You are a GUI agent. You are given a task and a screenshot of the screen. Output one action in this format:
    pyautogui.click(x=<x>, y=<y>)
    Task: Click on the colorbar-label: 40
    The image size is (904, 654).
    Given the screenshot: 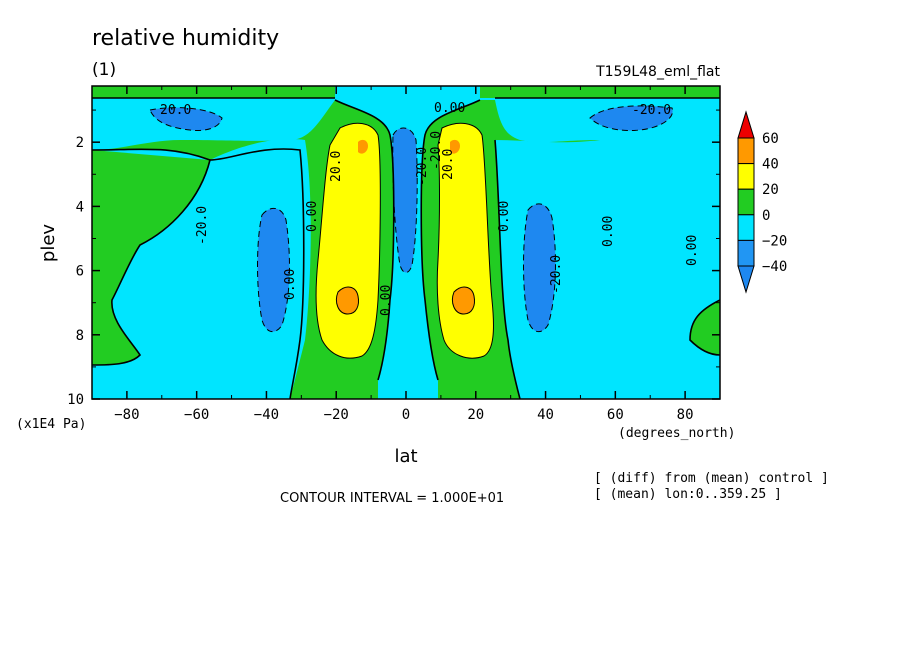 What is the action you would take?
    pyautogui.click(x=770, y=165)
    